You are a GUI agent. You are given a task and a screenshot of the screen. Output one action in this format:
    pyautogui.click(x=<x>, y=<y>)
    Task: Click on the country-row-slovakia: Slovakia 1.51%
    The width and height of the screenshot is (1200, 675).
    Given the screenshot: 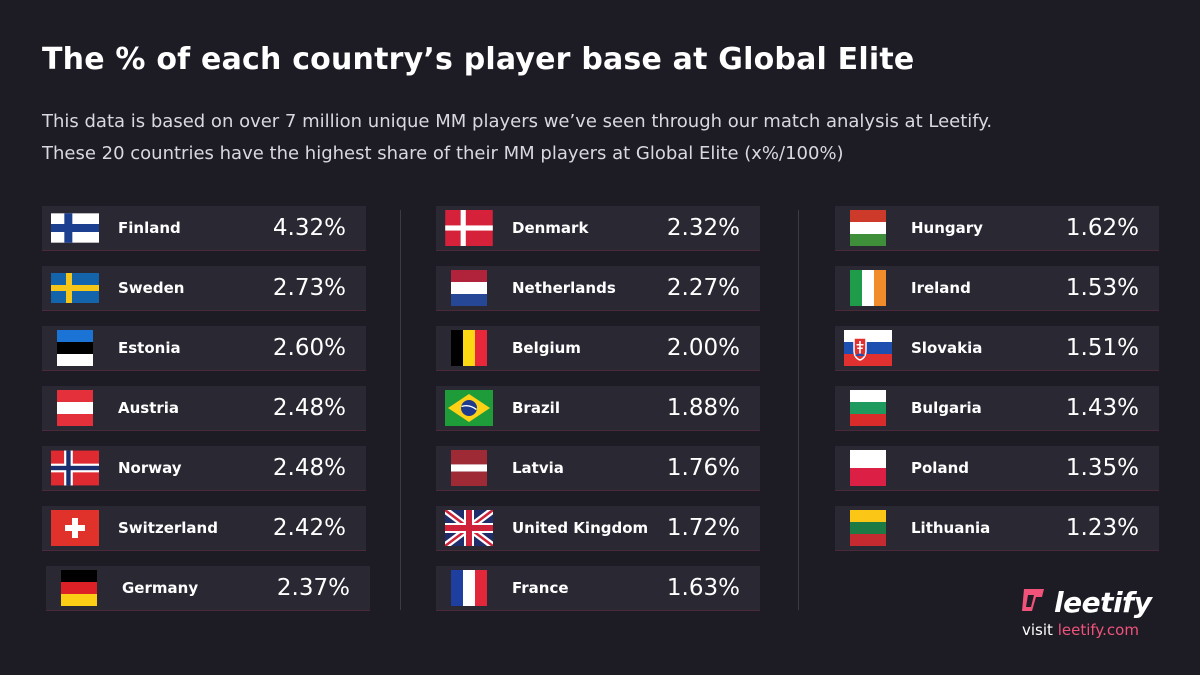 What is the action you would take?
    pyautogui.click(x=997, y=348)
    